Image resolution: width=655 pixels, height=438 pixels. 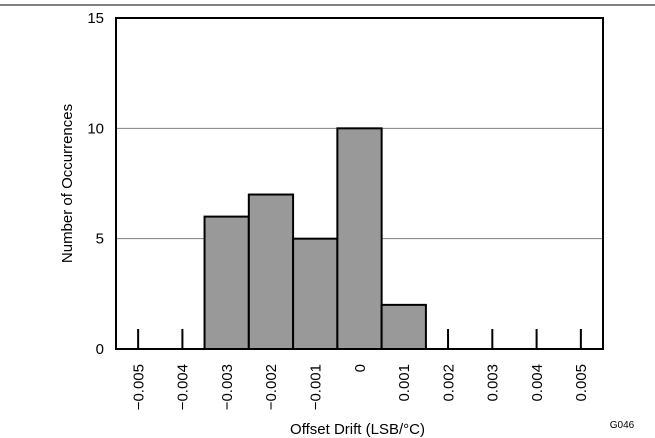 What do you see at coordinates (448, 383) in the screenshot?
I see `x-tick-label: 0.002` at bounding box center [448, 383].